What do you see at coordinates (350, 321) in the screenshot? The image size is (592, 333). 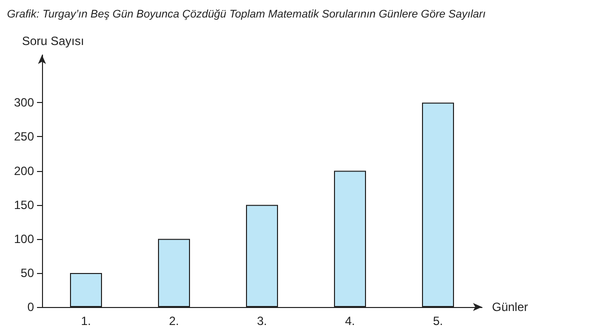 I see `x-tick-label: 4.` at bounding box center [350, 321].